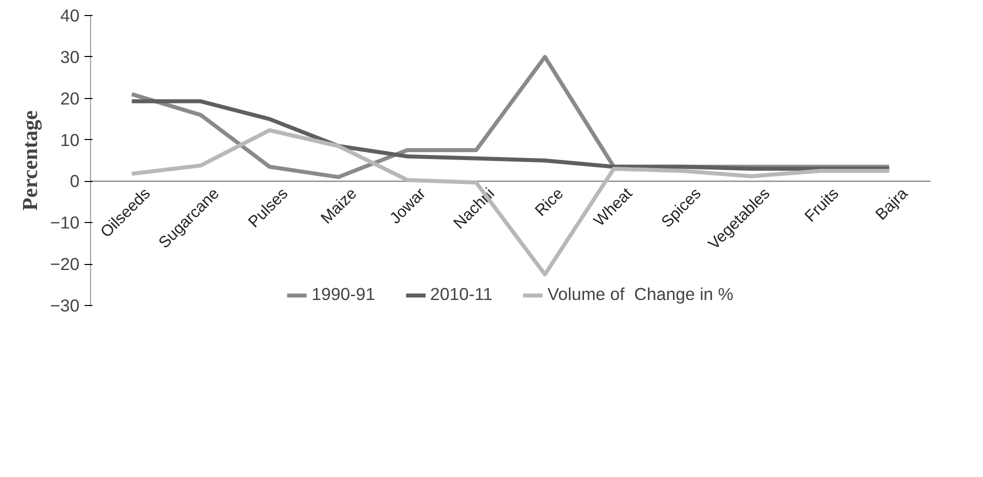 This screenshot has width=983, height=477. Describe the element at coordinates (344, 294) in the screenshot. I see `legend-label: 1990-91` at that location.